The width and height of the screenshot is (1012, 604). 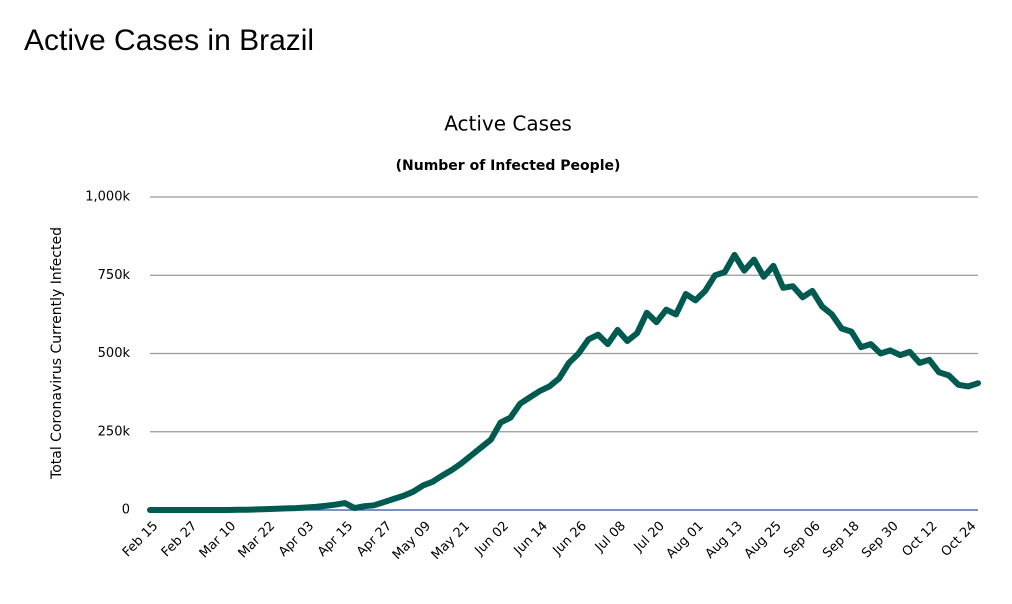 I want to click on x-tick-label: Feb 15, so click(x=141, y=540).